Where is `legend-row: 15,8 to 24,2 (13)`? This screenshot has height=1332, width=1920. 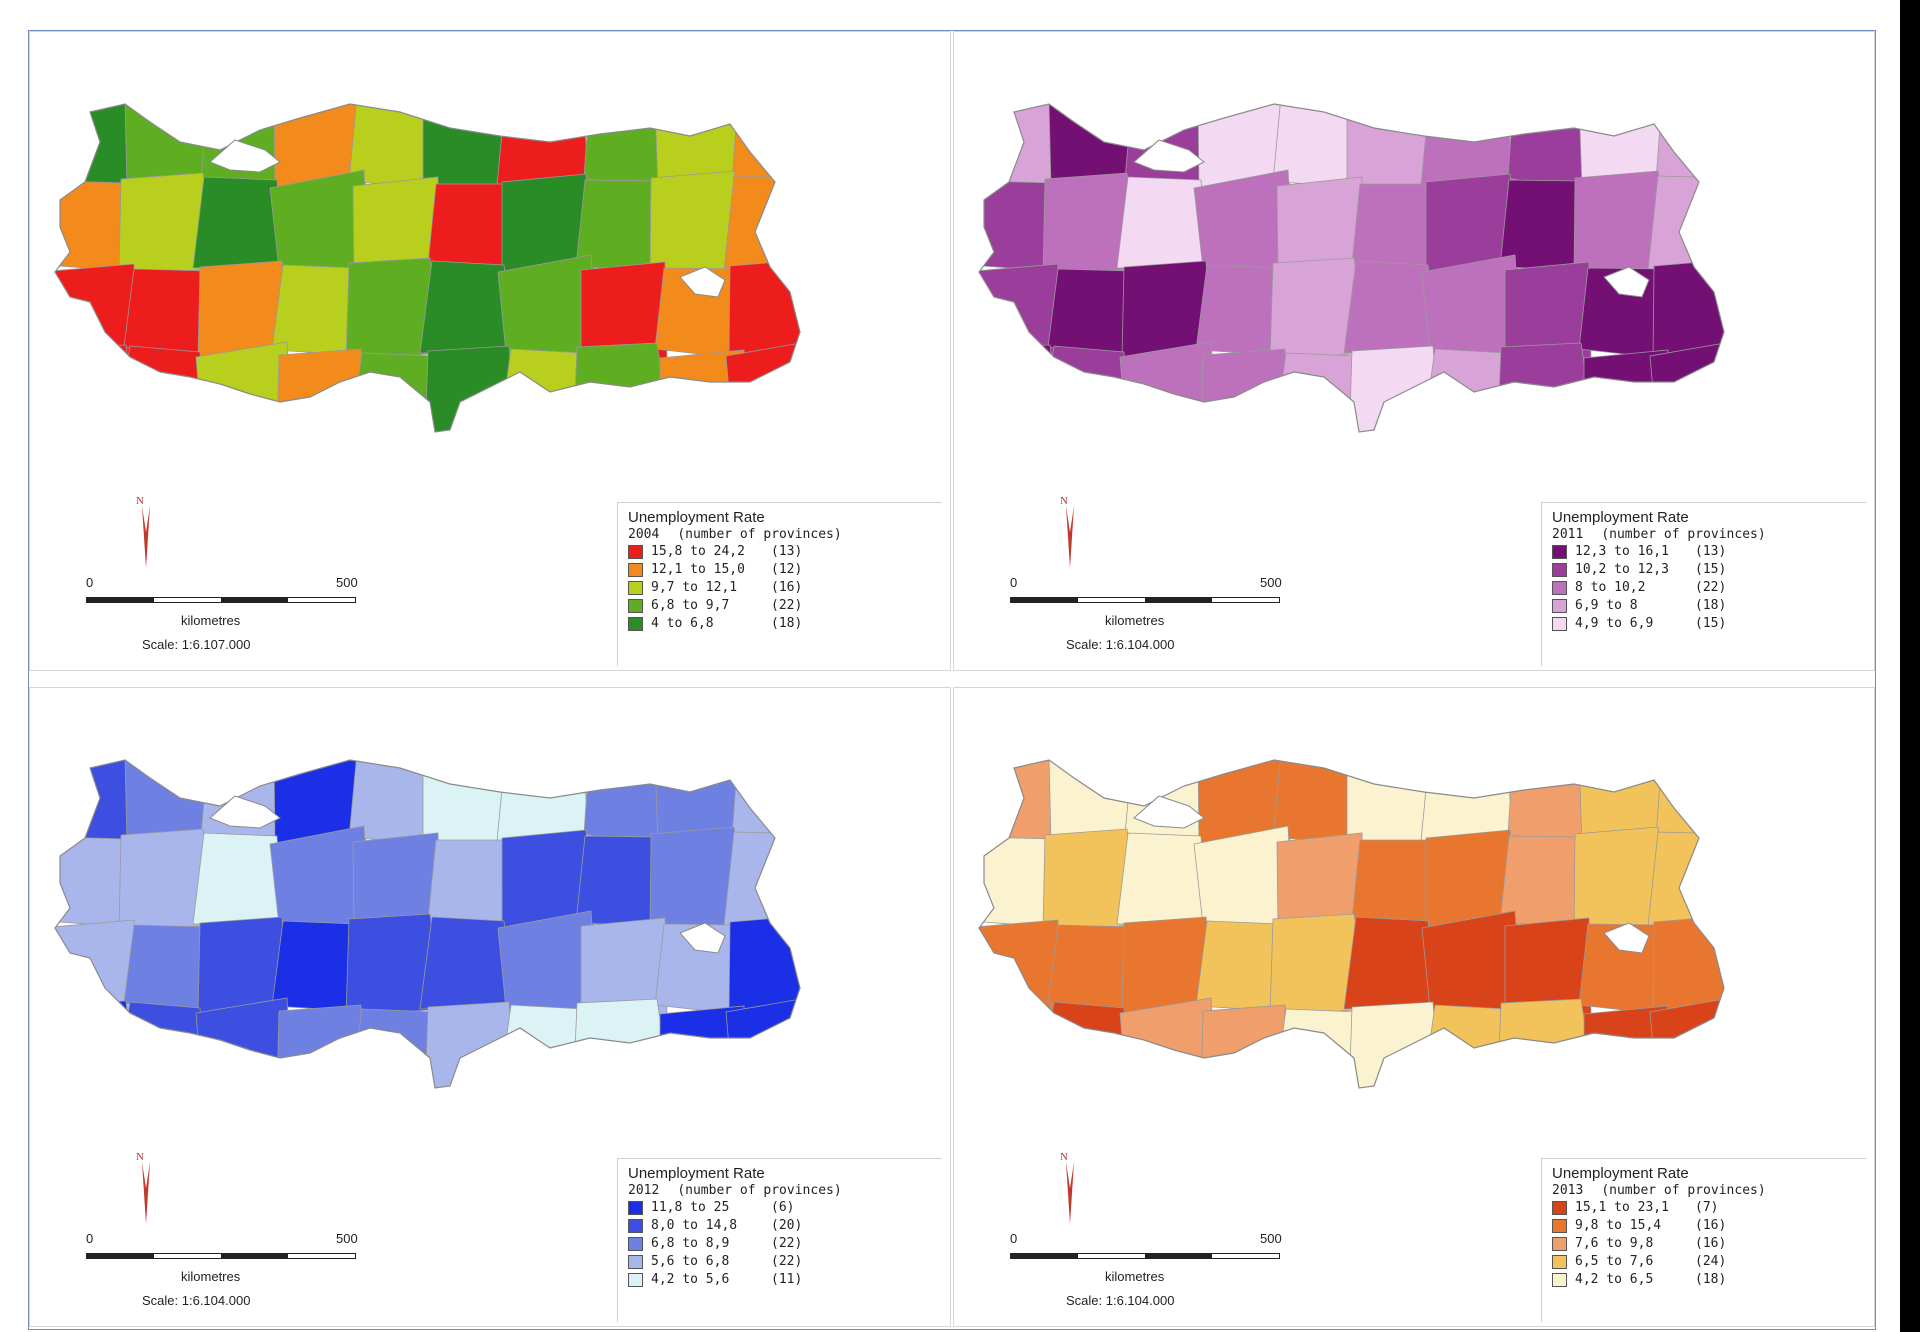 legend-row: 15,8 to 24,2 (13) is located at coordinates (785, 552).